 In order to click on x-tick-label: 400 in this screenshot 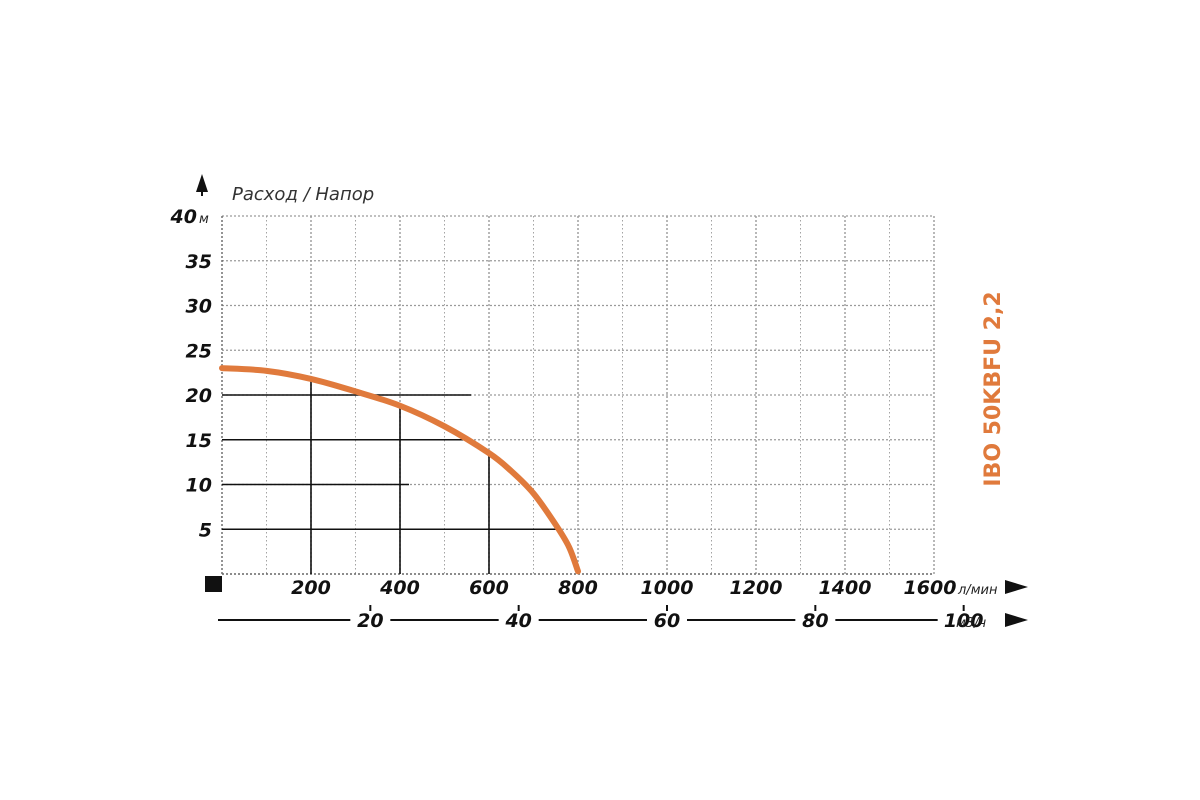, I will do `click(399, 588)`.